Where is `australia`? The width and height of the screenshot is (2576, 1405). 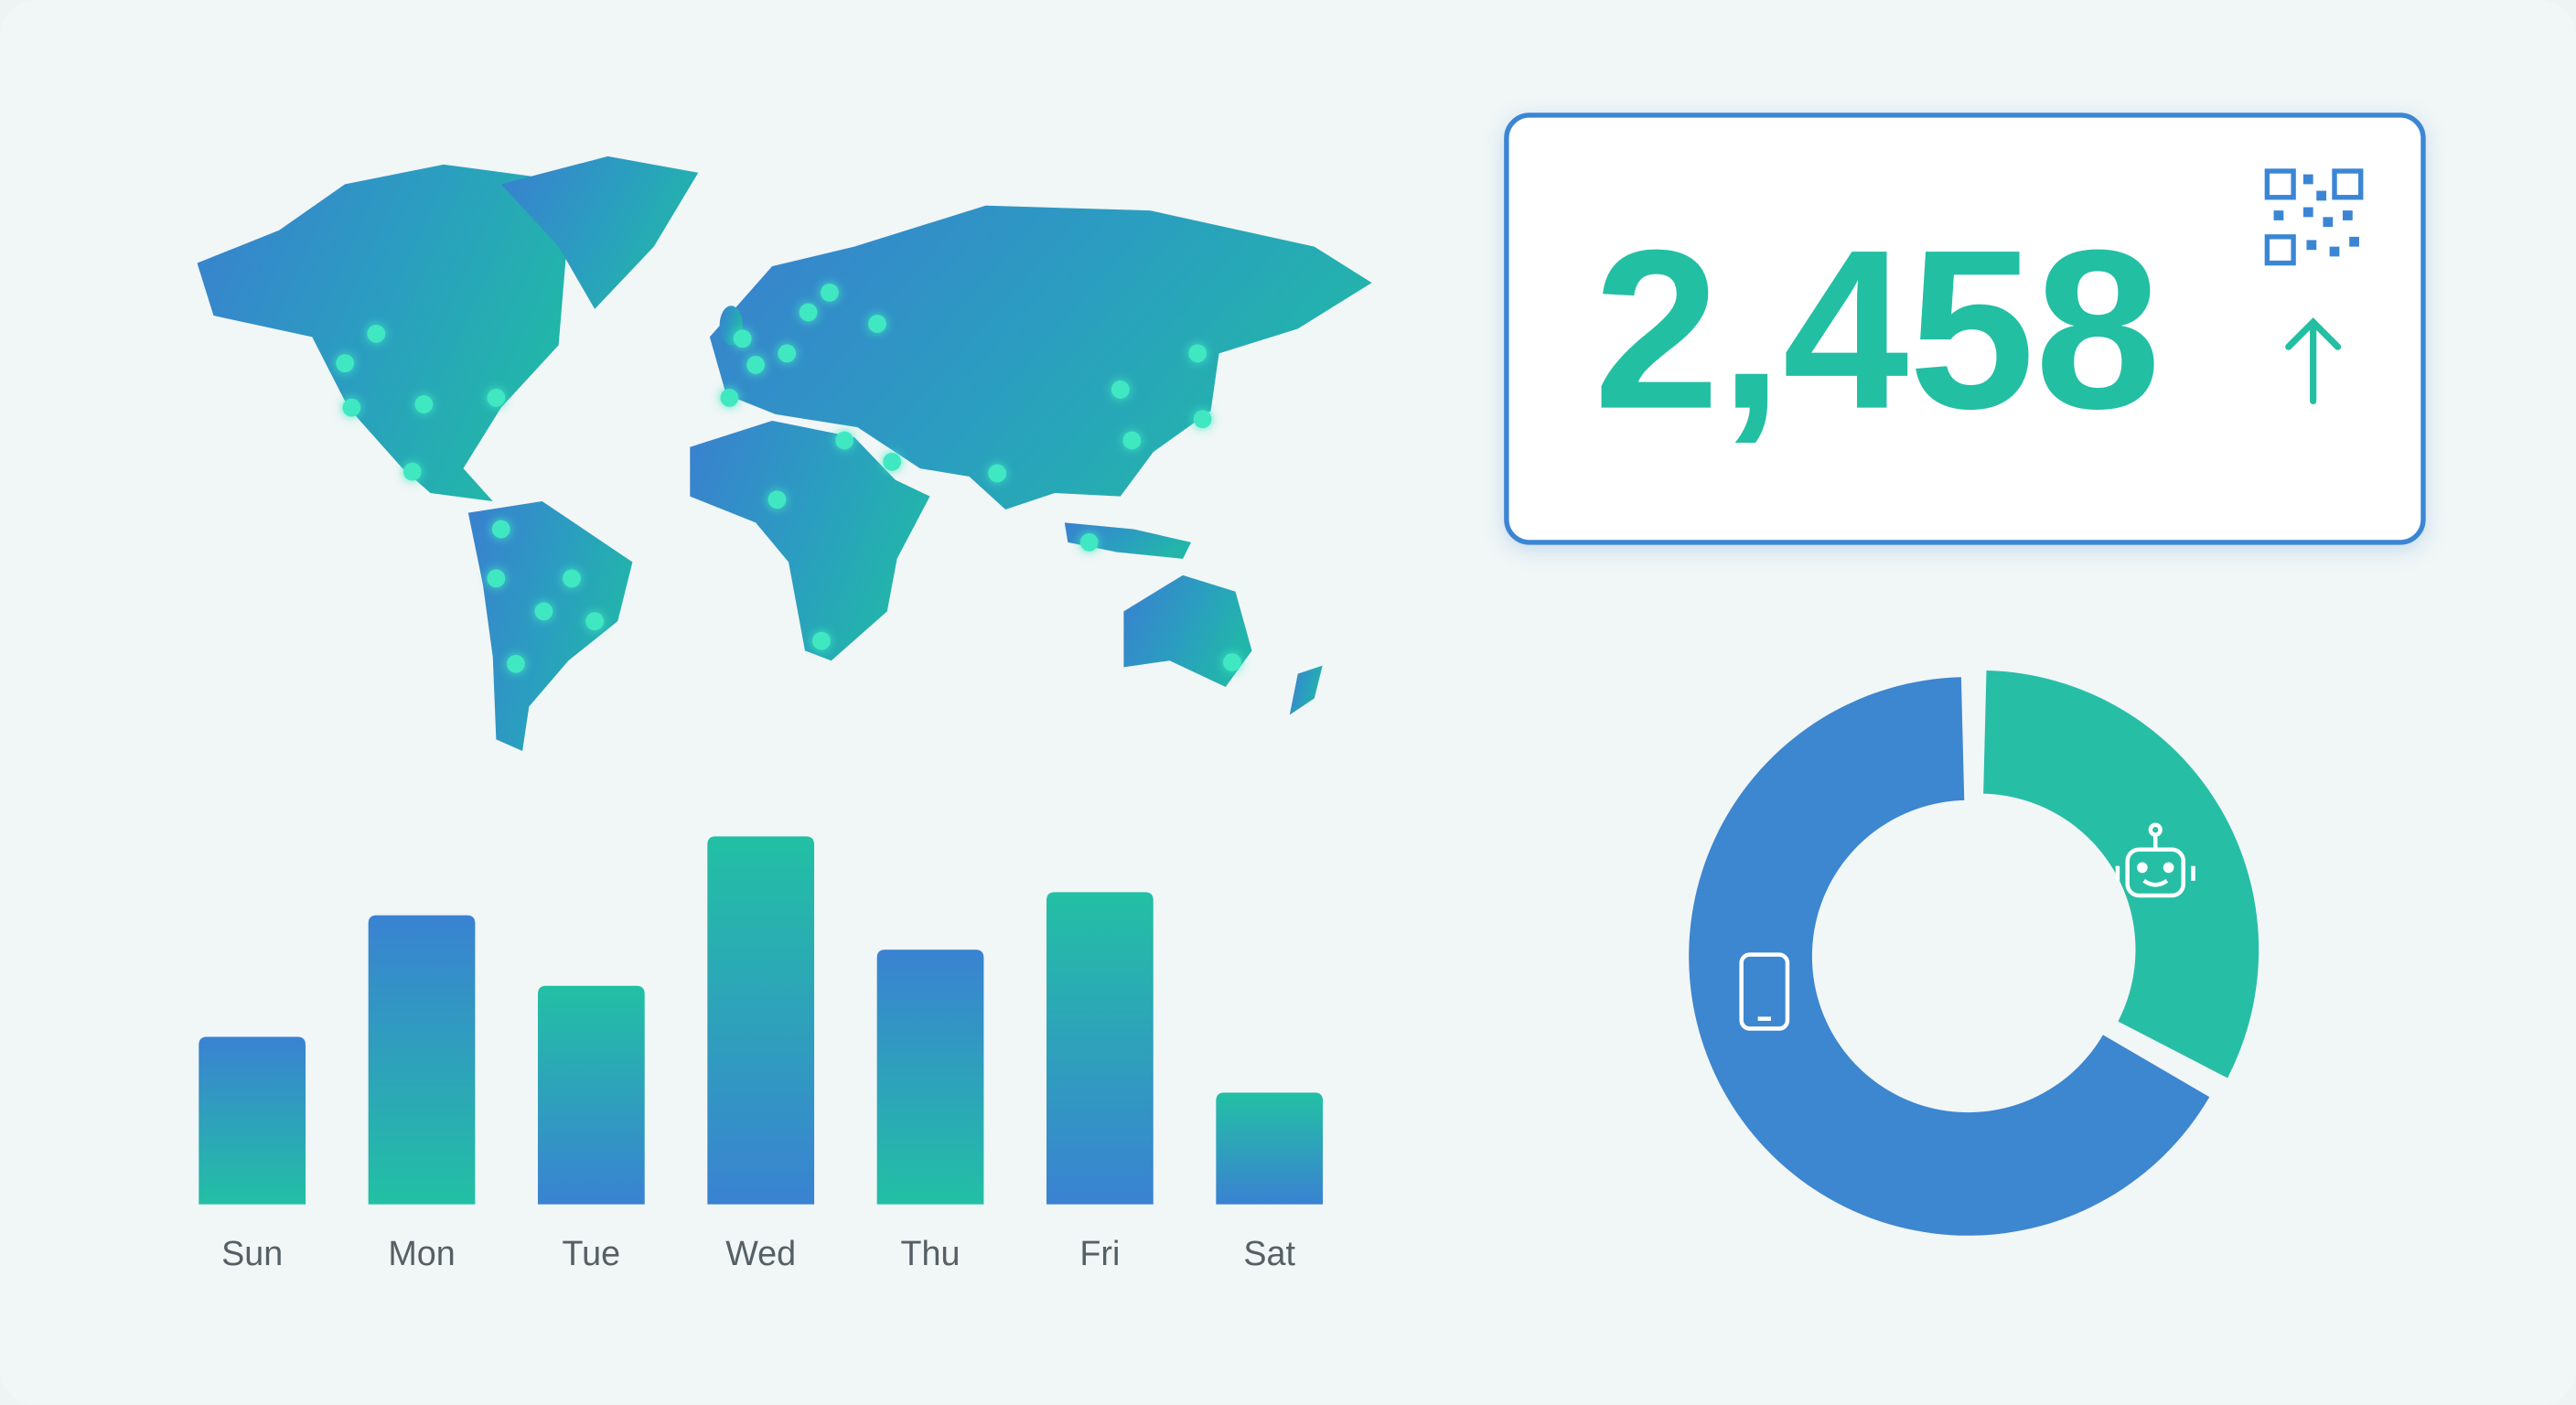 australia is located at coordinates (1187, 630).